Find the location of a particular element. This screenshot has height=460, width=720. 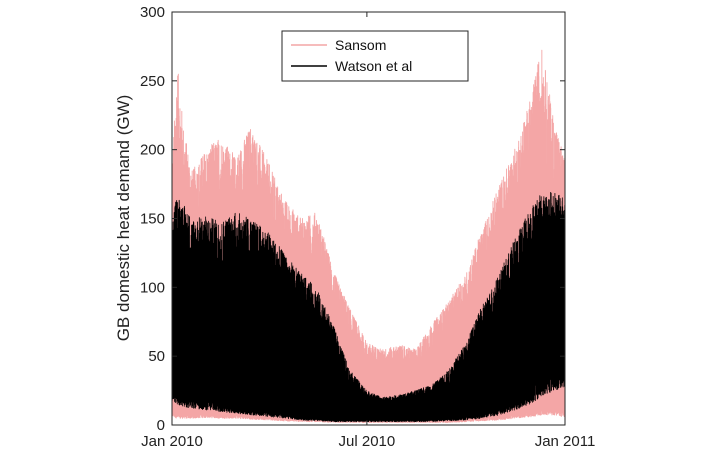

x-tick-label: Jan 2010 is located at coordinates (172, 441).